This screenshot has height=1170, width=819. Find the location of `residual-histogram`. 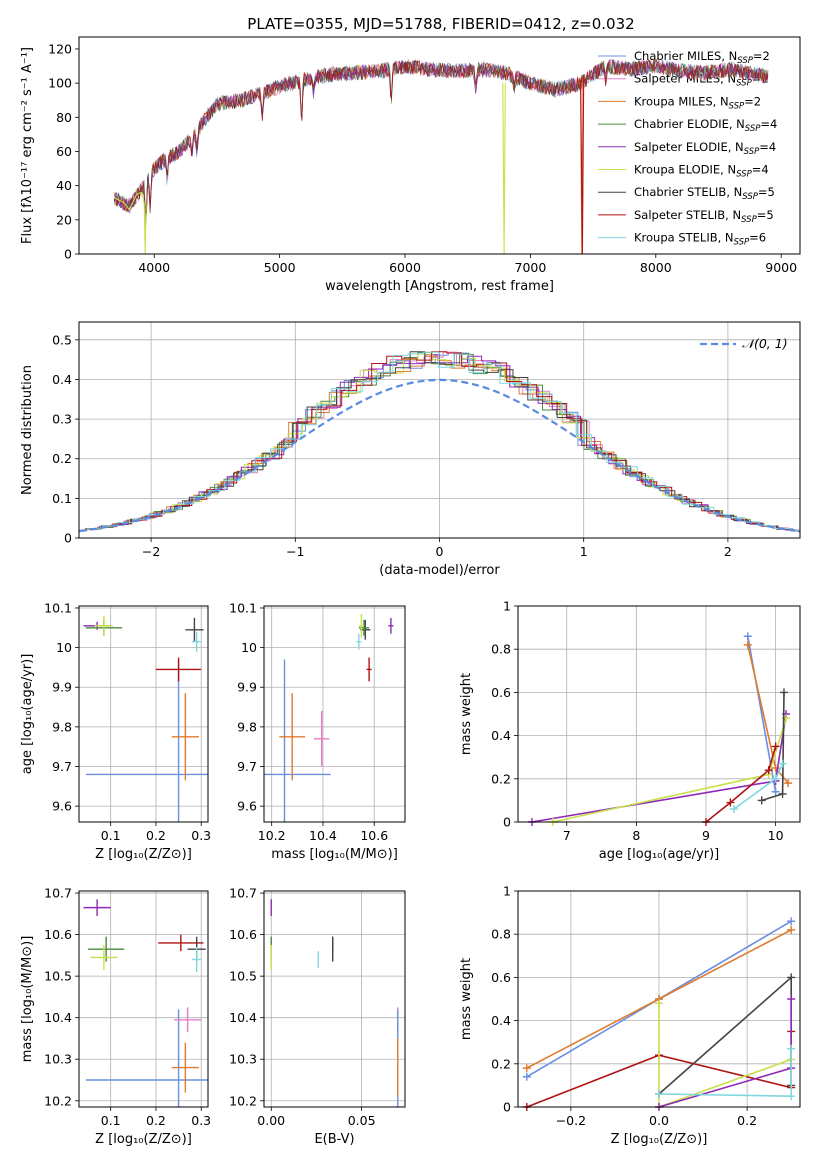

residual-histogram is located at coordinates (439, 441).